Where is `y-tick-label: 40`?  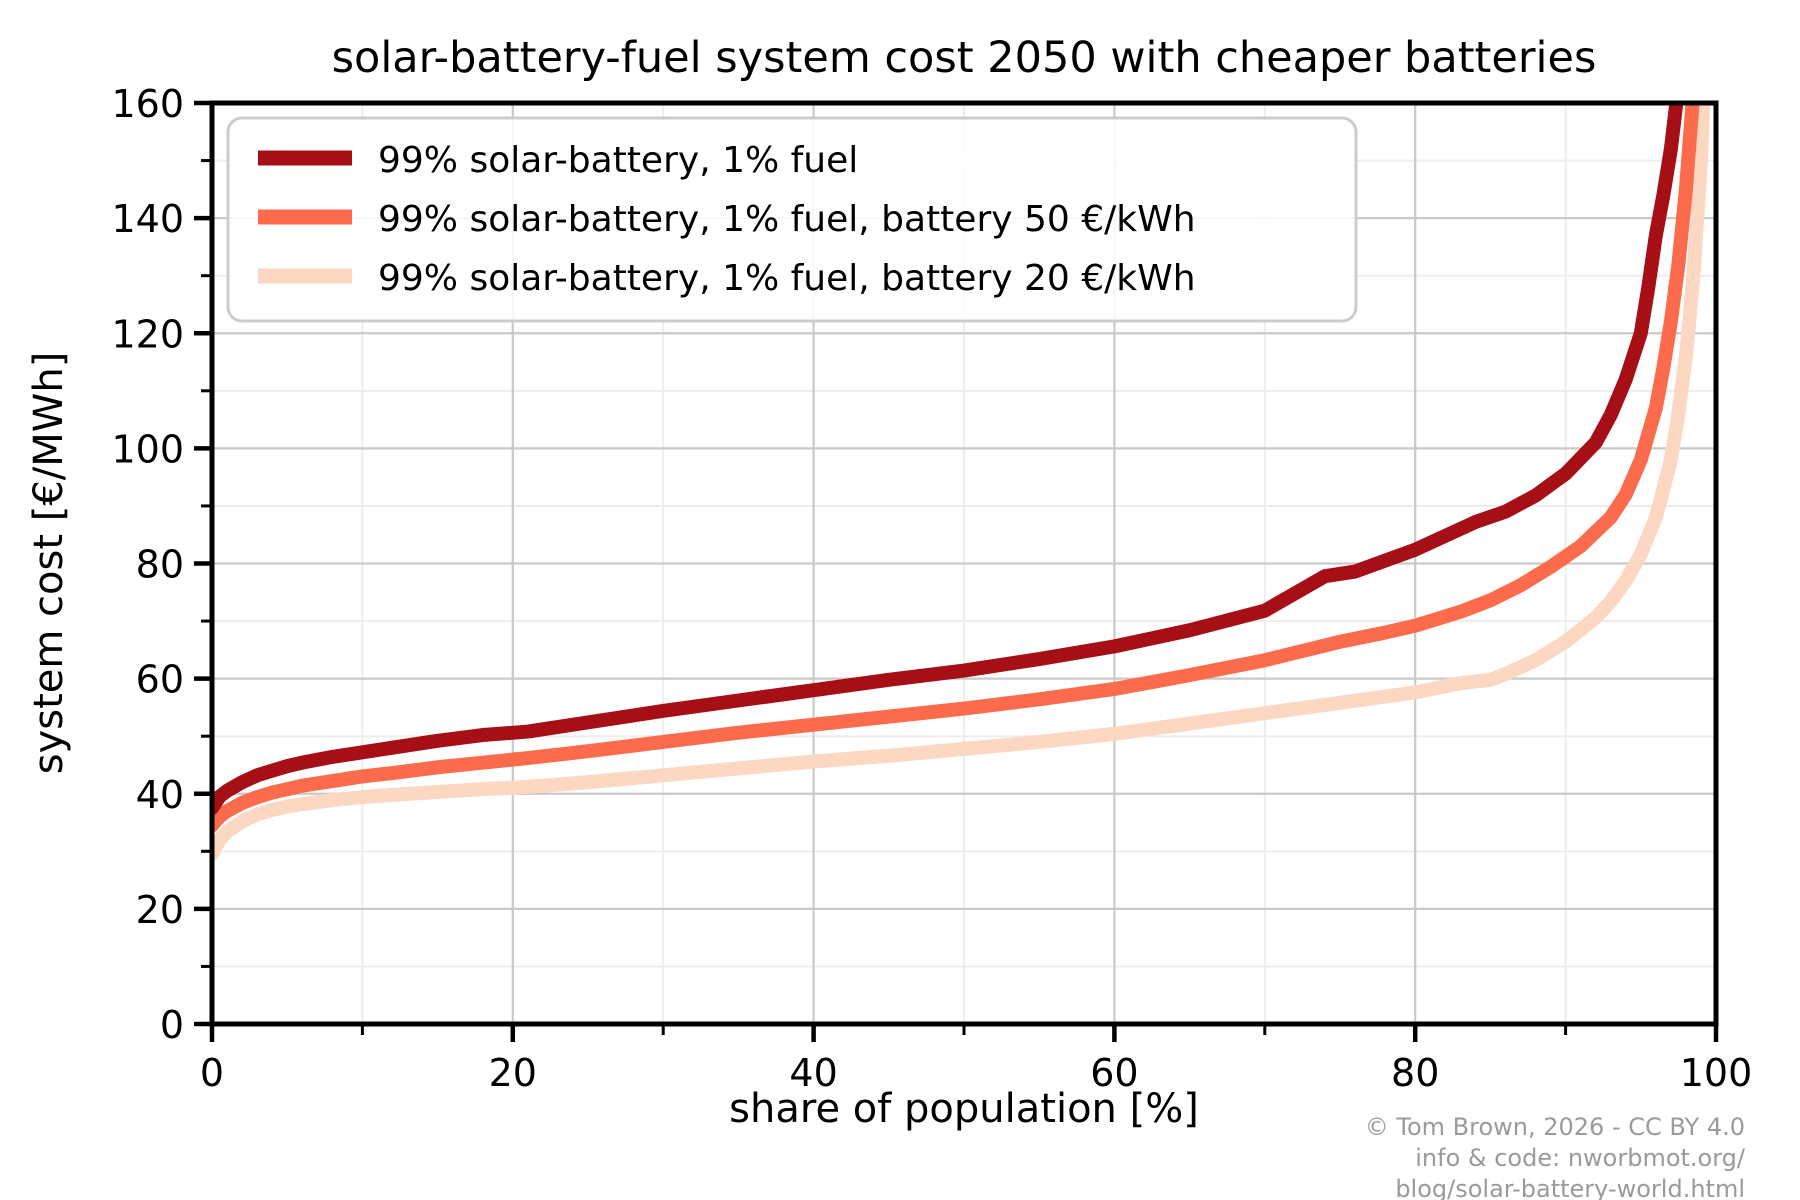
y-tick-label: 40 is located at coordinates (160, 795).